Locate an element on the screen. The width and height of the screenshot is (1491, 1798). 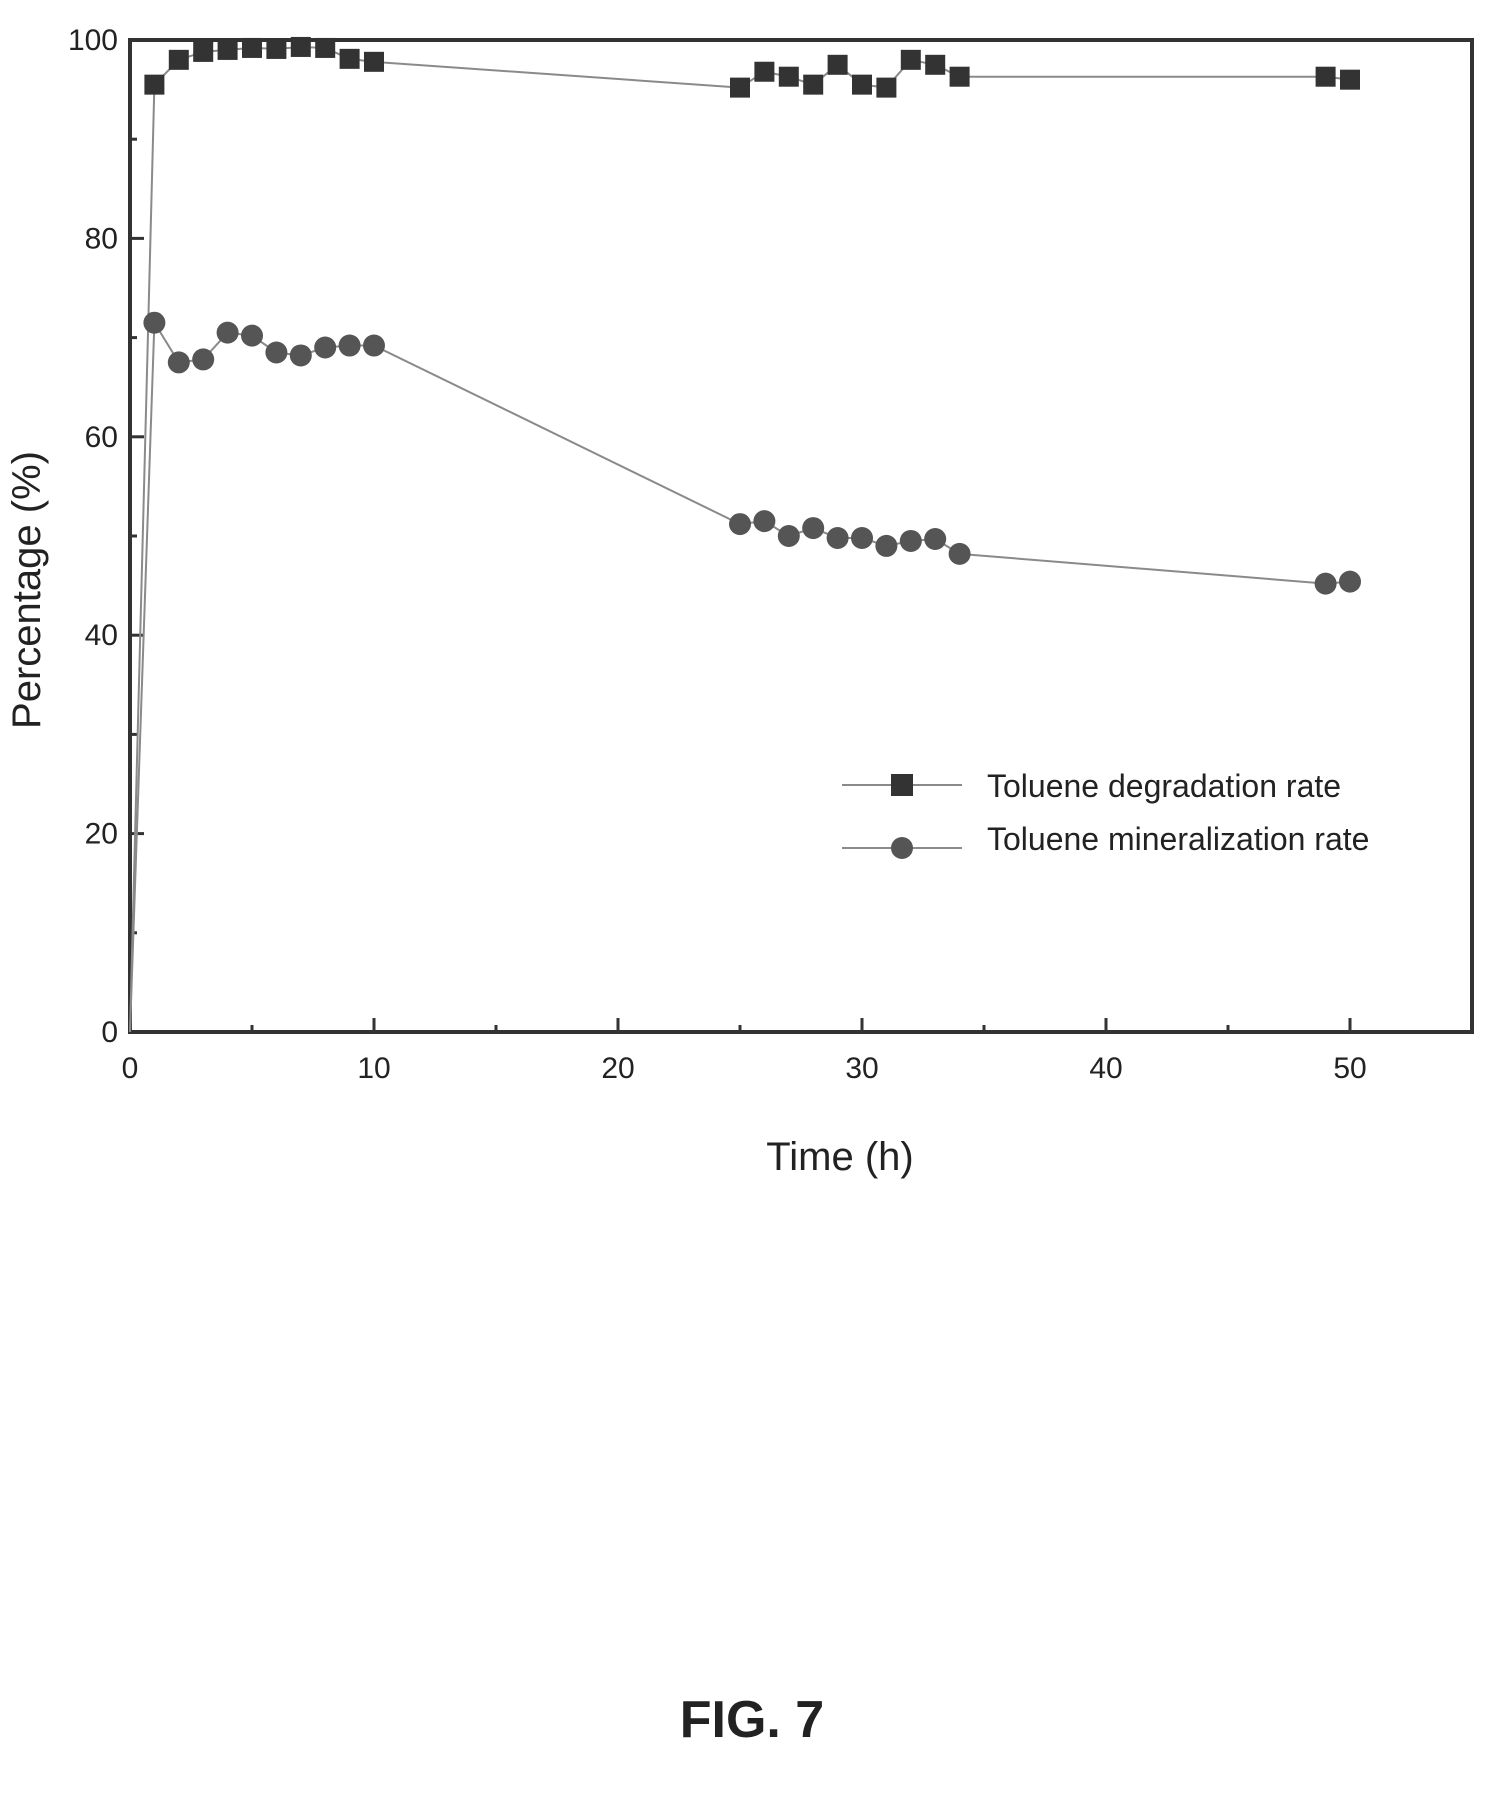
legend-square-marker is located at coordinates (902, 785).